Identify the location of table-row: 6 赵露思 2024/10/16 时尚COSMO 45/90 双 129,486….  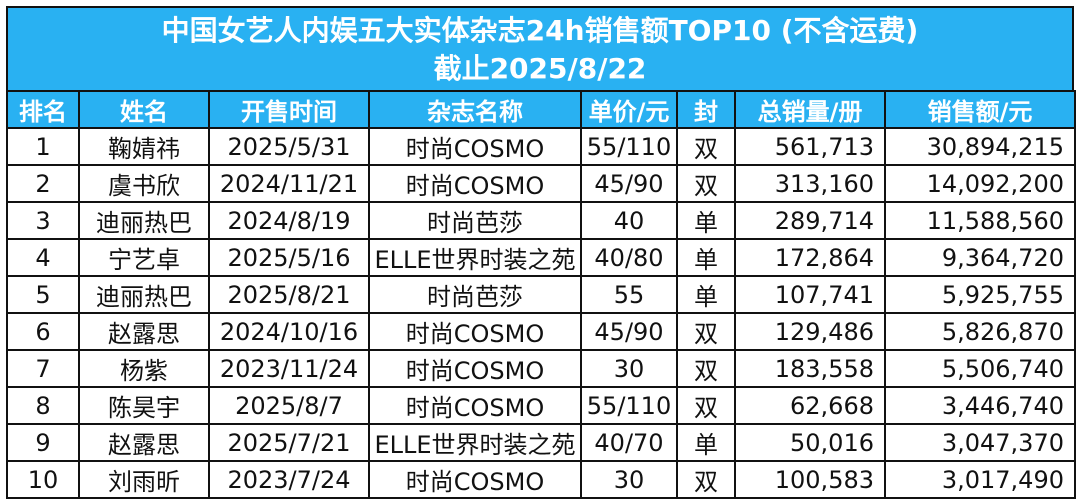
(541, 331).